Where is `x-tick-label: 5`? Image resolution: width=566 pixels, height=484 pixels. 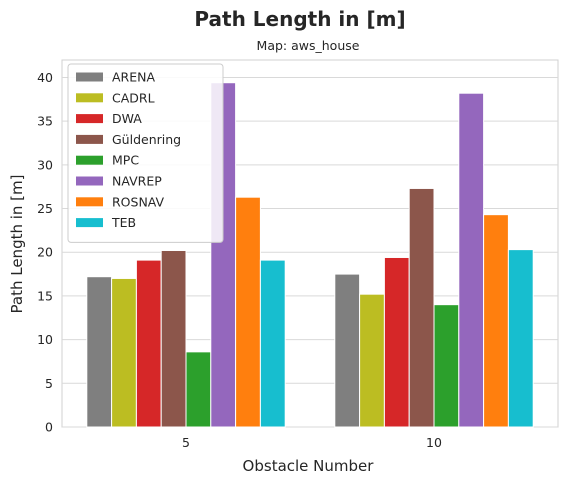 x-tick-label: 5 is located at coordinates (186, 442).